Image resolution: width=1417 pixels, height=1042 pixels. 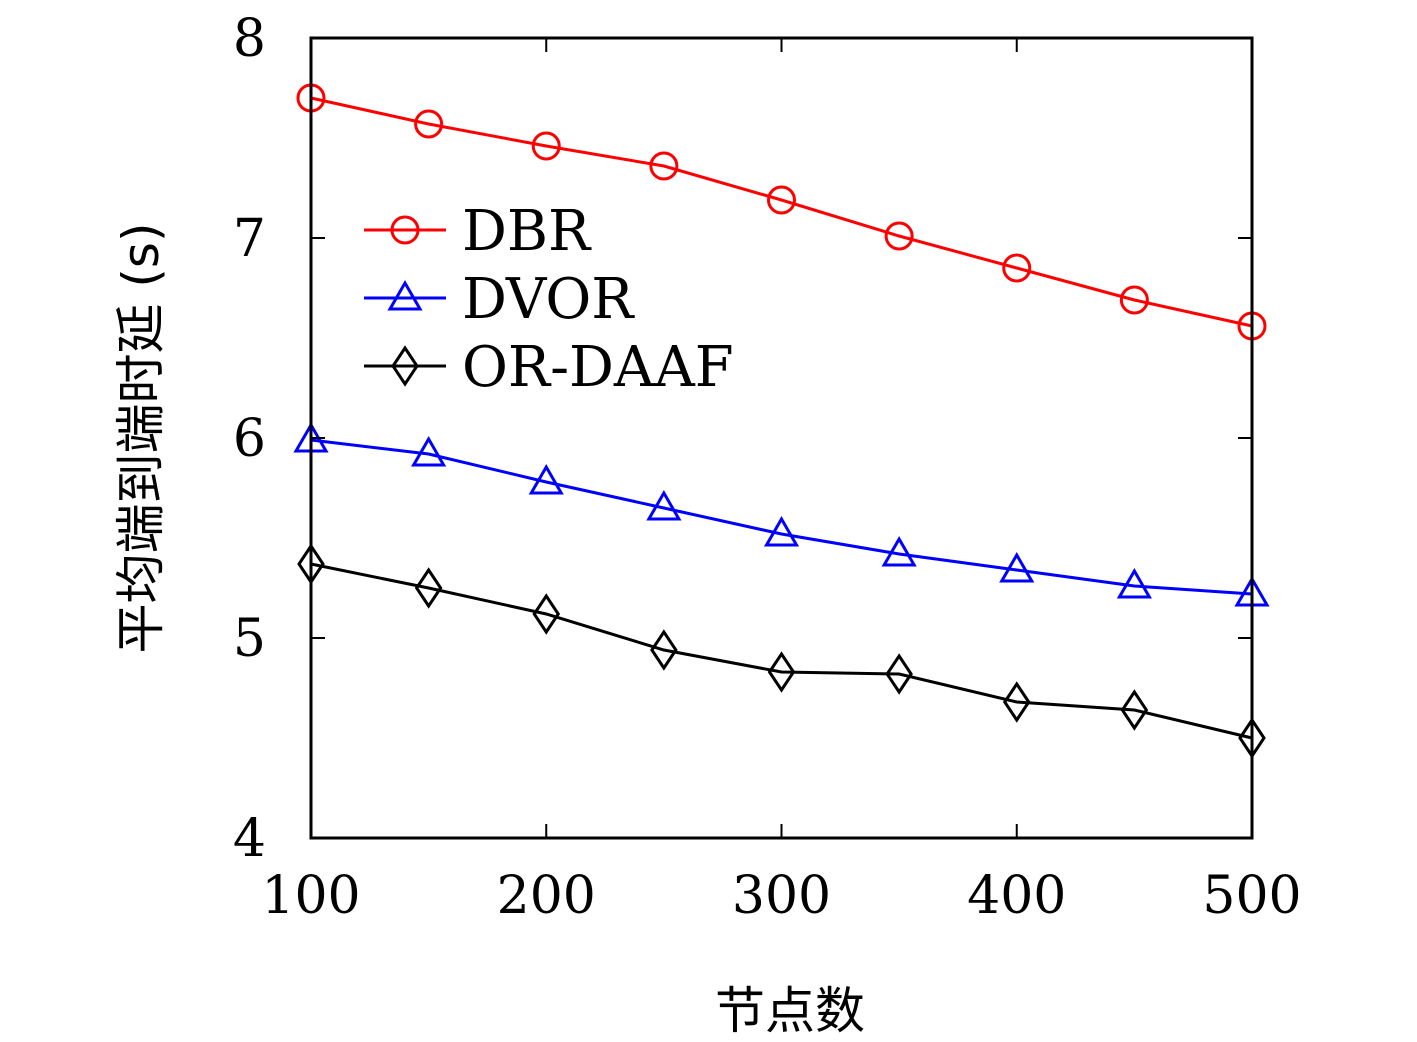 What do you see at coordinates (249, 839) in the screenshot?
I see `y-tick-label: 4` at bounding box center [249, 839].